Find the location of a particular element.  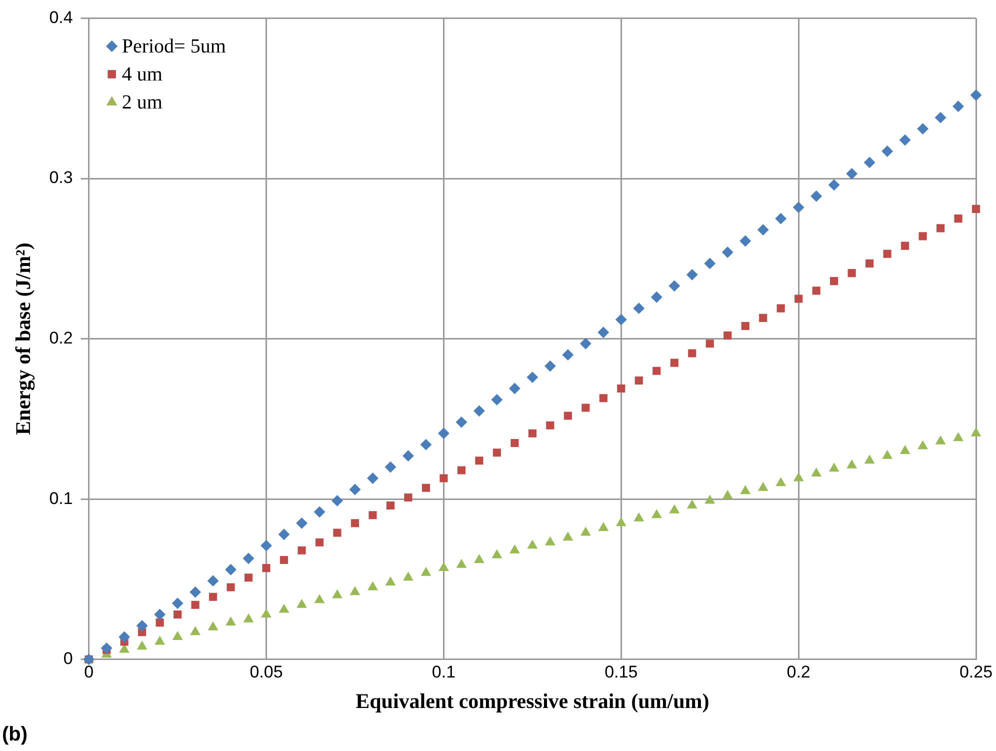

y-tick-label: 0.2 is located at coordinates (61, 338).